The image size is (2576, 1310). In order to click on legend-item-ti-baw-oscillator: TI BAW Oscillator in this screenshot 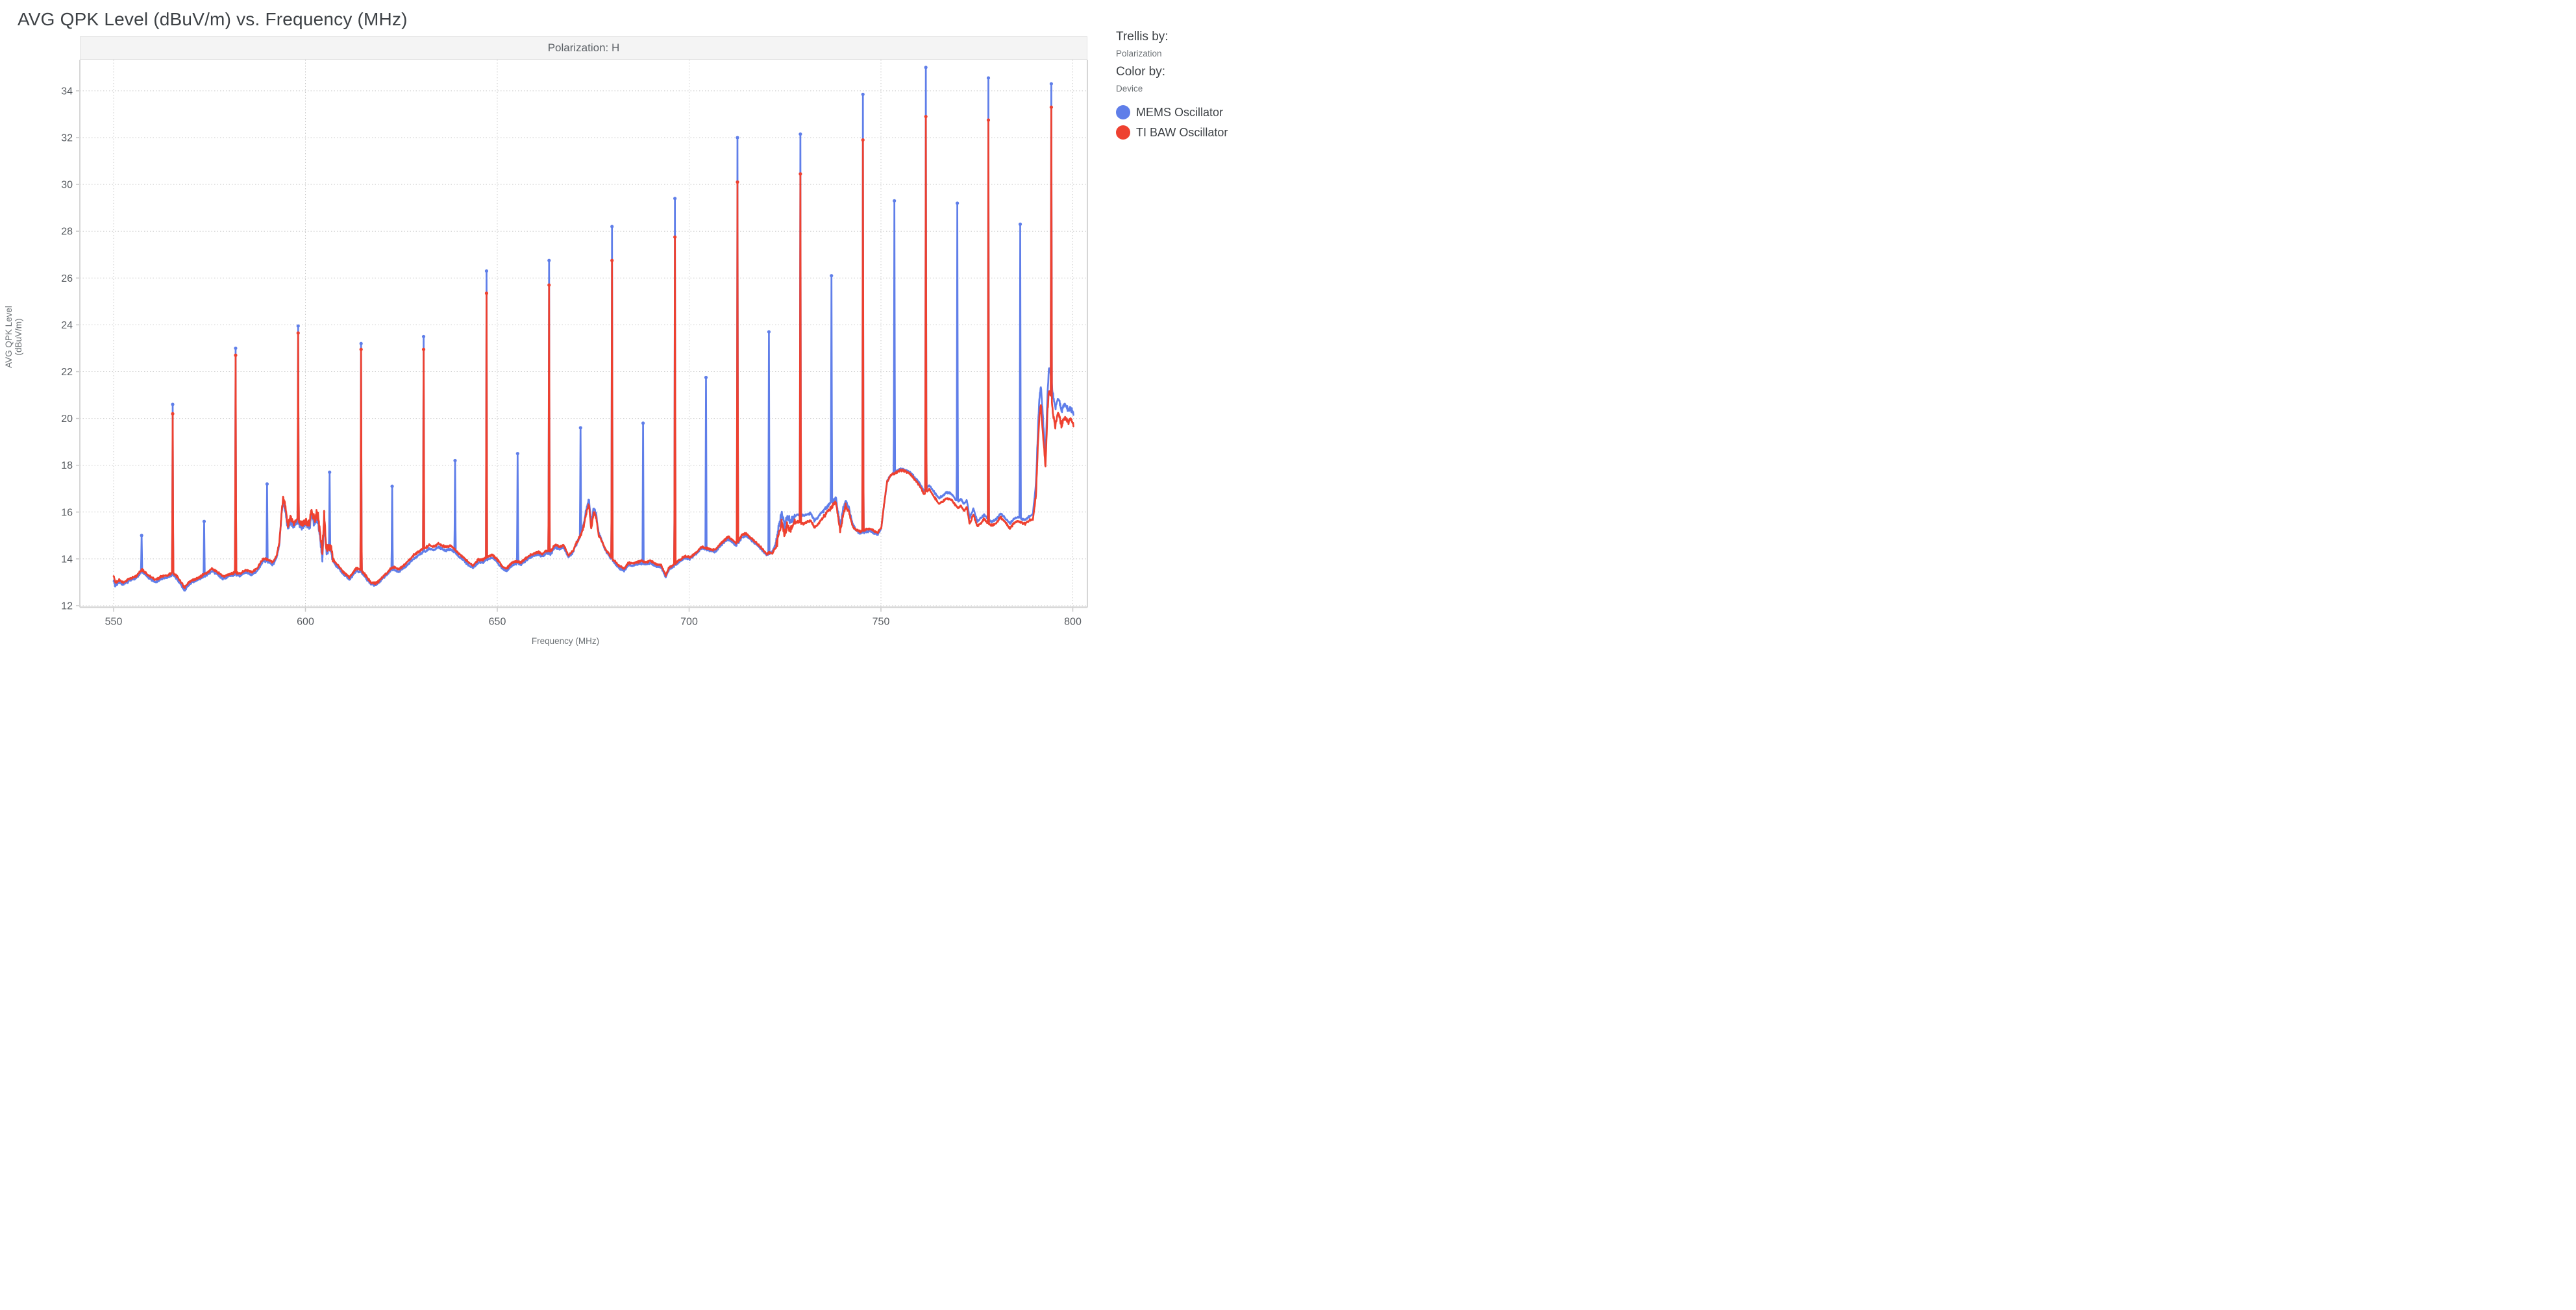, I will do `click(1197, 132)`.